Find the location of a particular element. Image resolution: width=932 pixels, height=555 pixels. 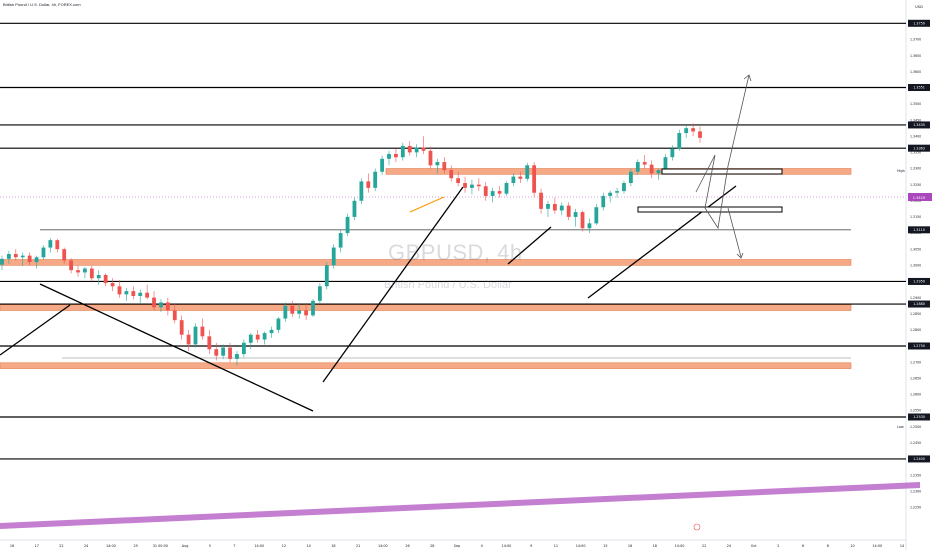

level-badge-label: 1.3363 is located at coordinates (919, 148).